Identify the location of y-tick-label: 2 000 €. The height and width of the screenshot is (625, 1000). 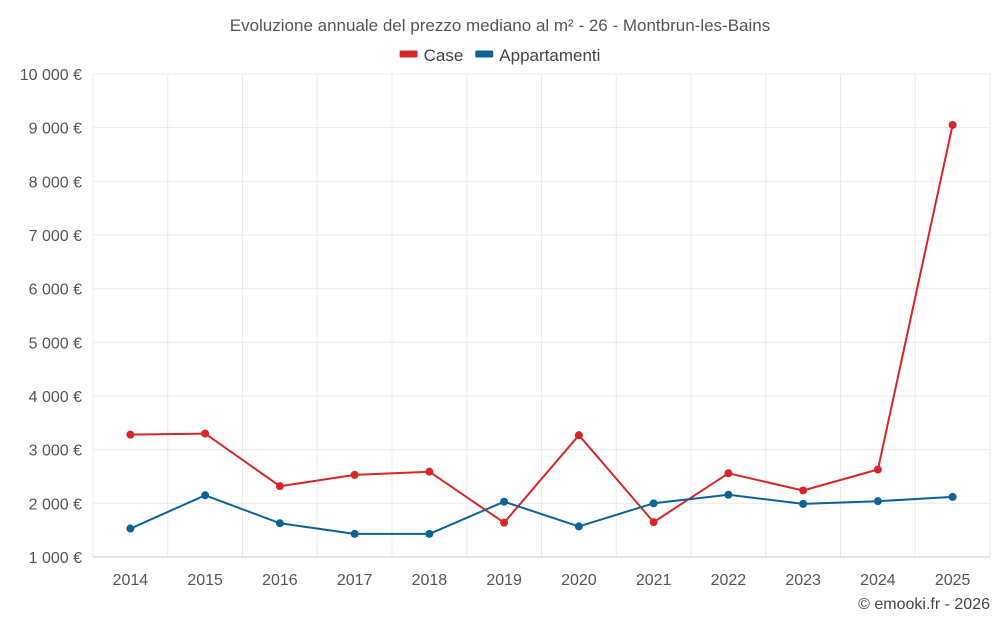
(55, 504).